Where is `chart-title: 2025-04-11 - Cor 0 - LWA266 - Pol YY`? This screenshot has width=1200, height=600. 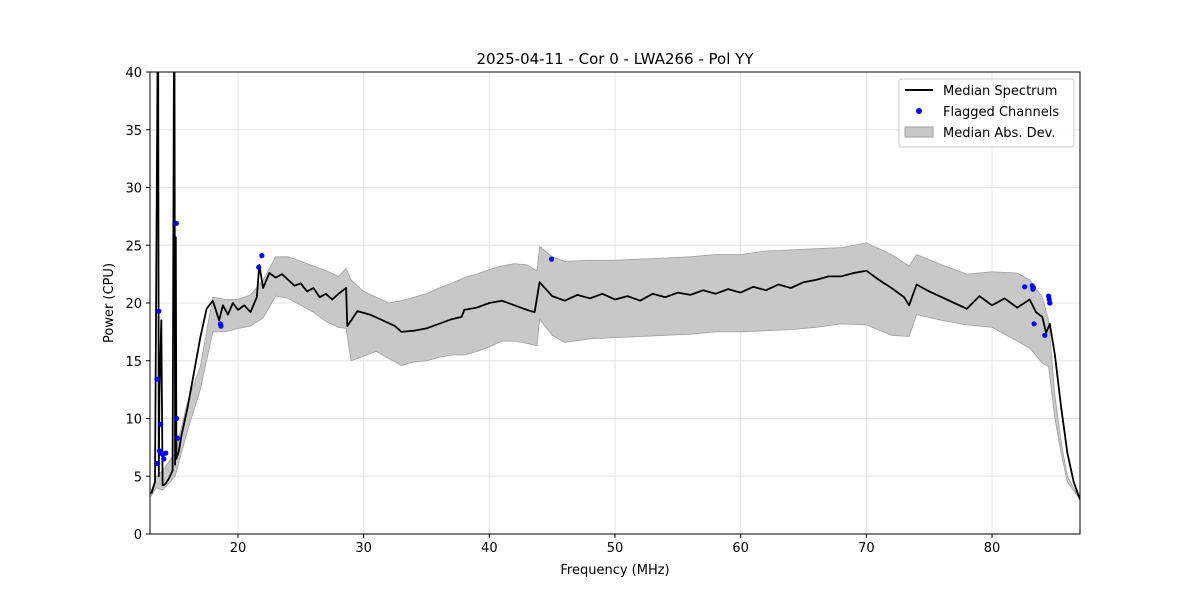
chart-title: 2025-04-11 - Cor 0 - LWA266 - Pol YY is located at coordinates (616, 59).